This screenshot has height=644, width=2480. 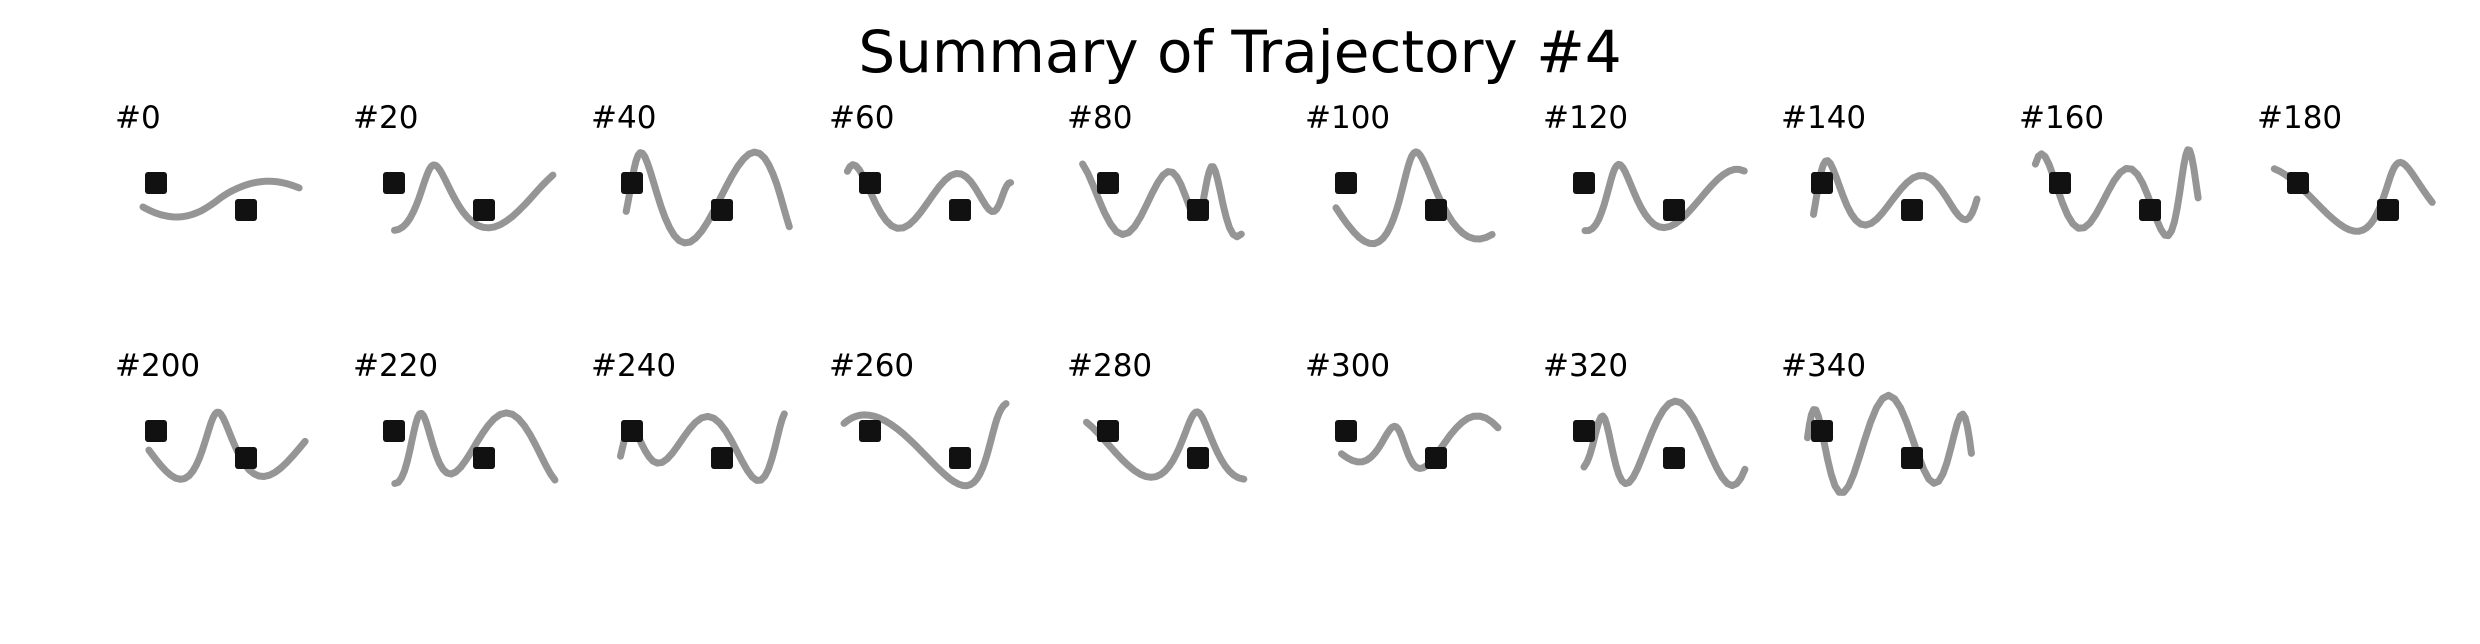 I want to click on panel: #240, so click(x=689, y=416).